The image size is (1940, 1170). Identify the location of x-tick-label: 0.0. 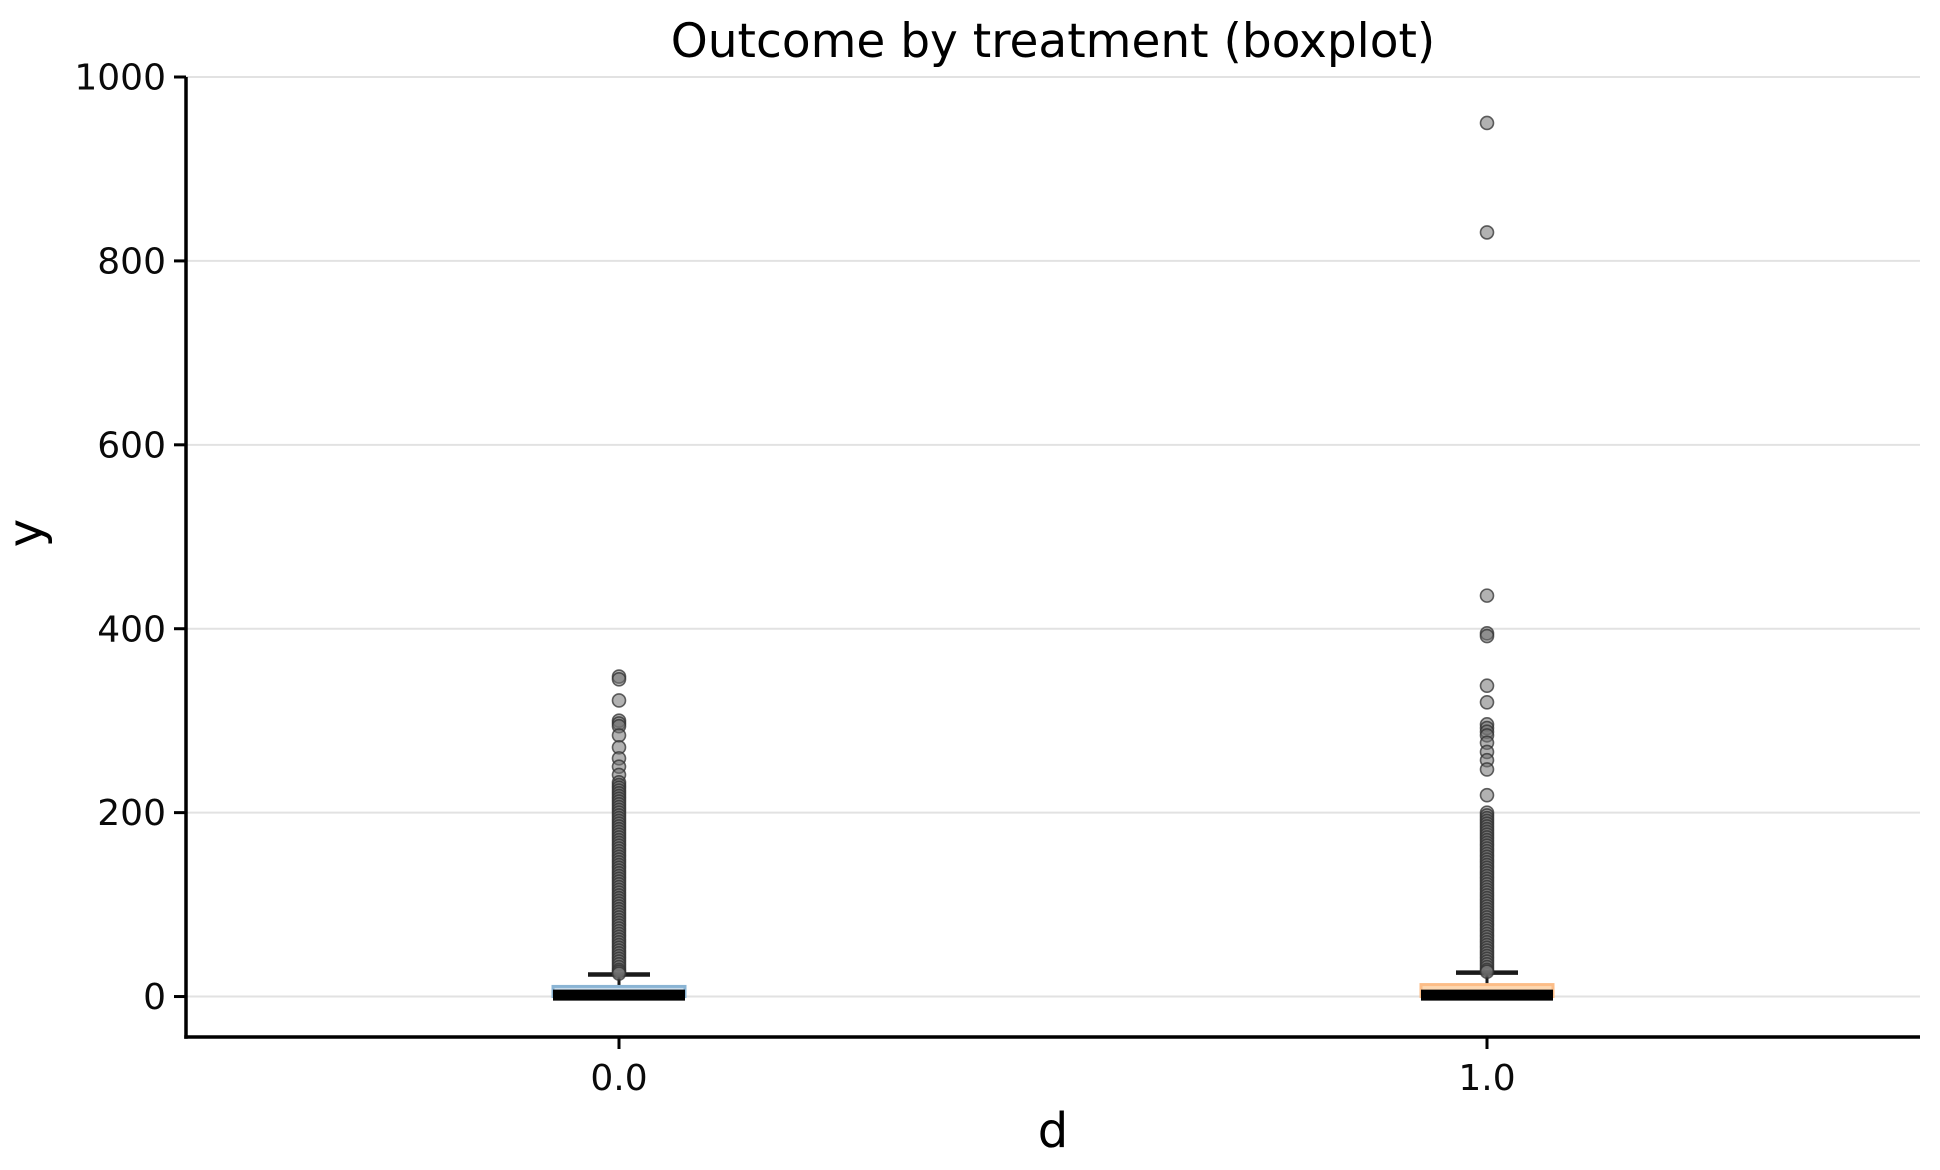
(618, 1078).